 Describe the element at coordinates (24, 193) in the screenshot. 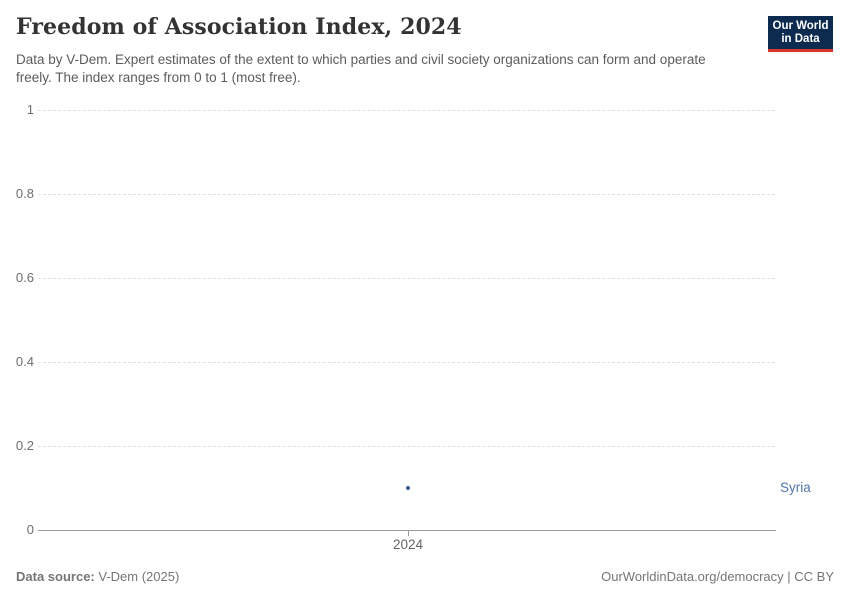

I see `y-axis-tick-label: 0.8` at that location.